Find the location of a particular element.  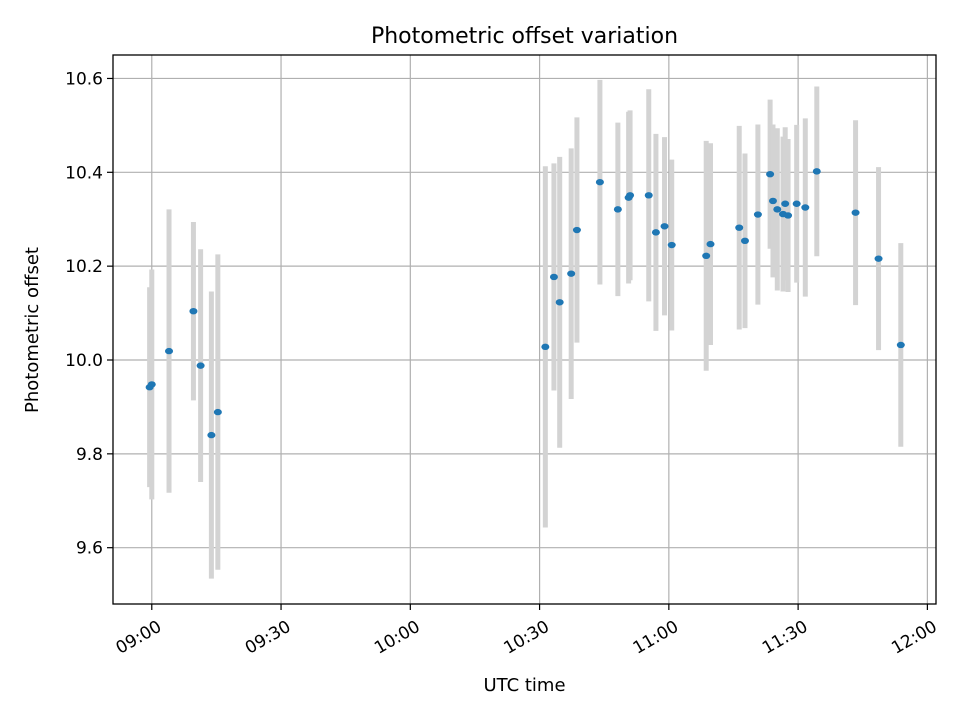

y-tick-label: 10.0 is located at coordinates (84, 361).